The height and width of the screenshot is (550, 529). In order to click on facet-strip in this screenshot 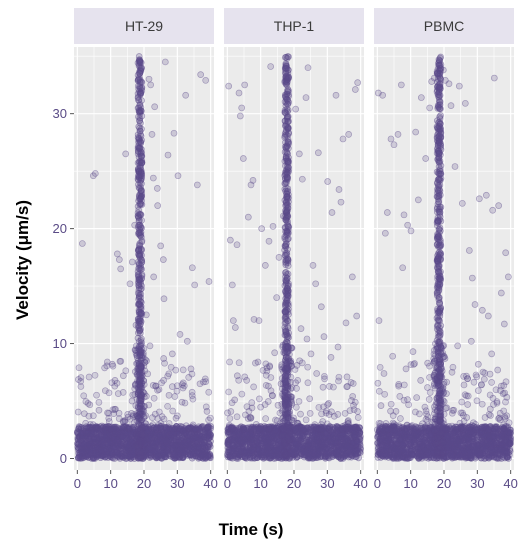, I will do `click(144, 26)`.